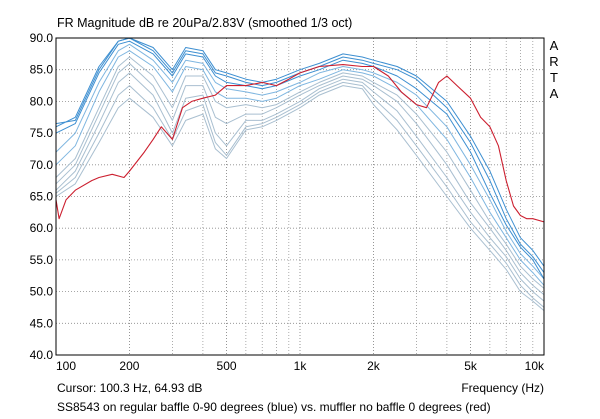  Describe the element at coordinates (42, 38) in the screenshot. I see `y-tick-label: 90.0` at that location.